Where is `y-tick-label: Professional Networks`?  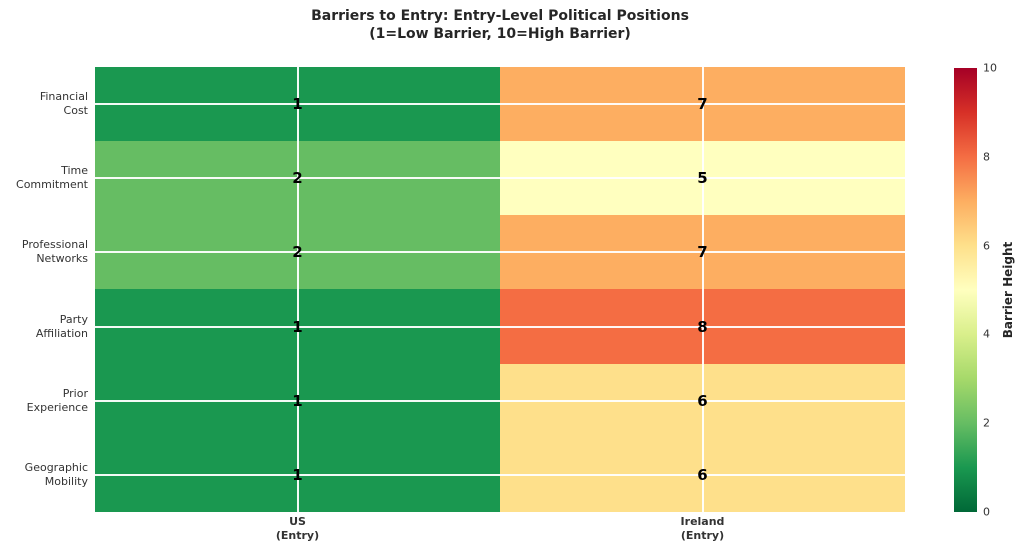
y-tick-label: Professional Networks is located at coordinates (54, 252).